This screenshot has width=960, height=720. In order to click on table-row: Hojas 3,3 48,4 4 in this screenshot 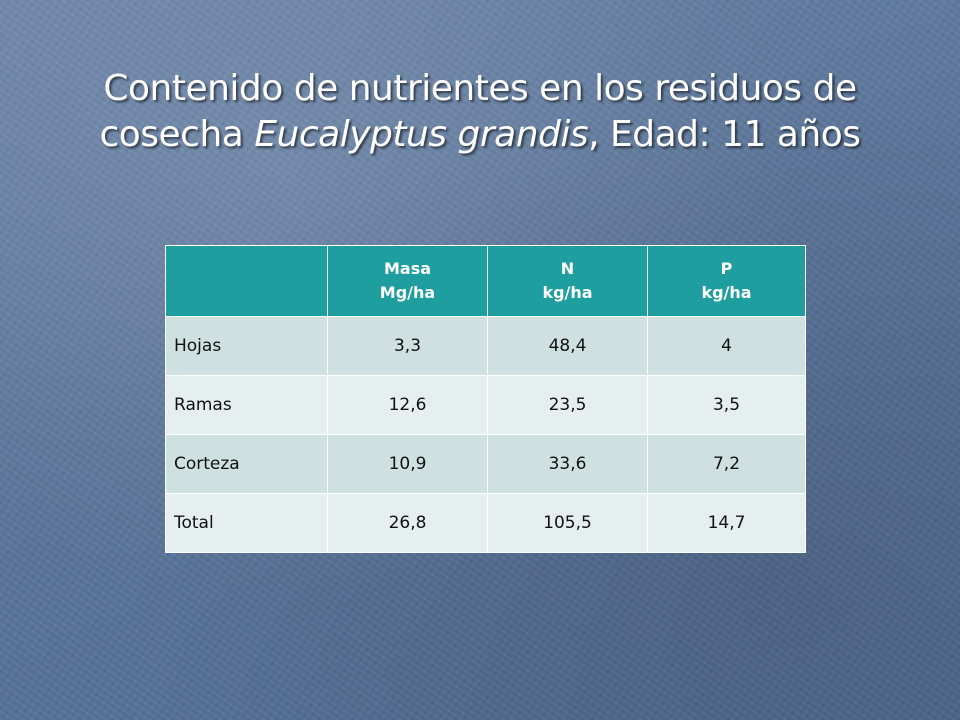, I will do `click(485, 346)`.